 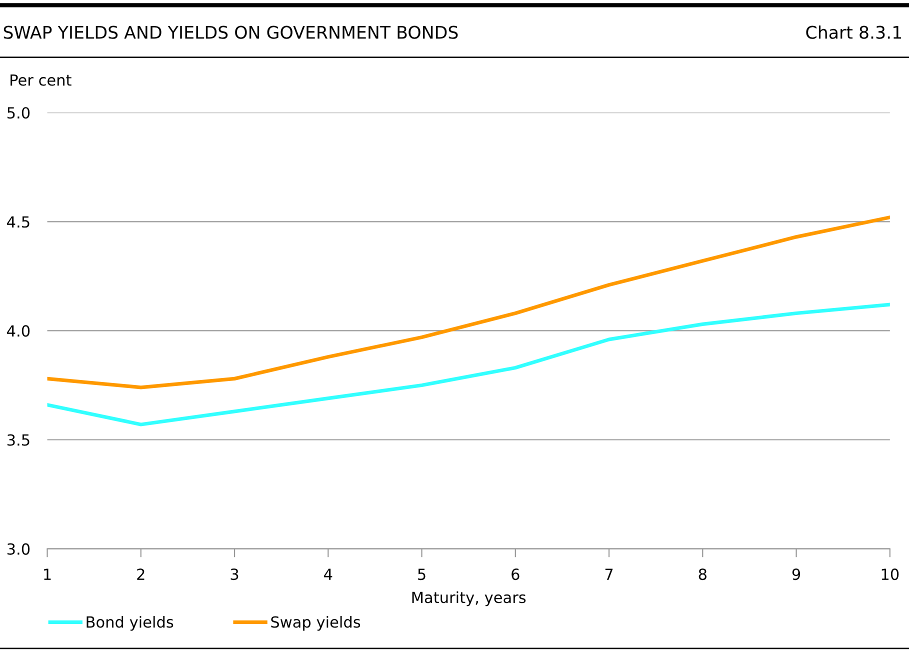 I want to click on x-tick-label: 4, so click(x=328, y=574).